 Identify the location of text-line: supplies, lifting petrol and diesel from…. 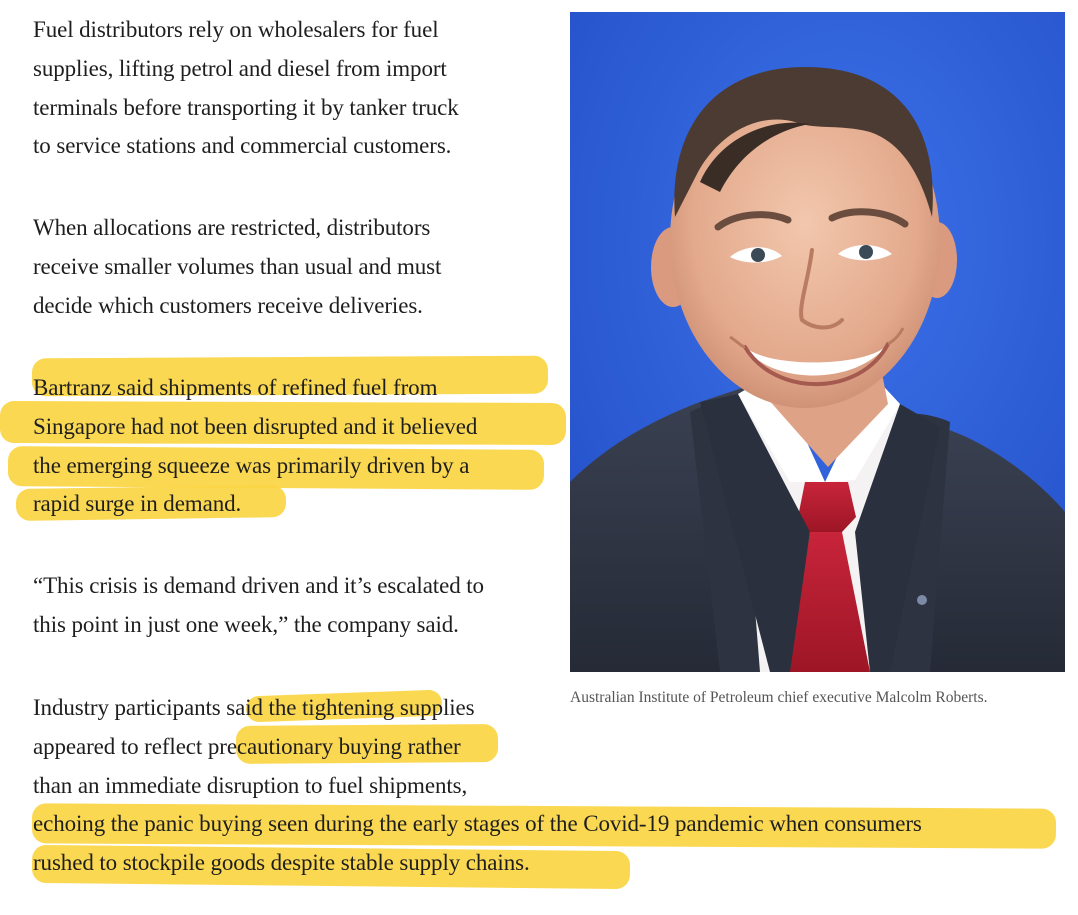
(240, 68).